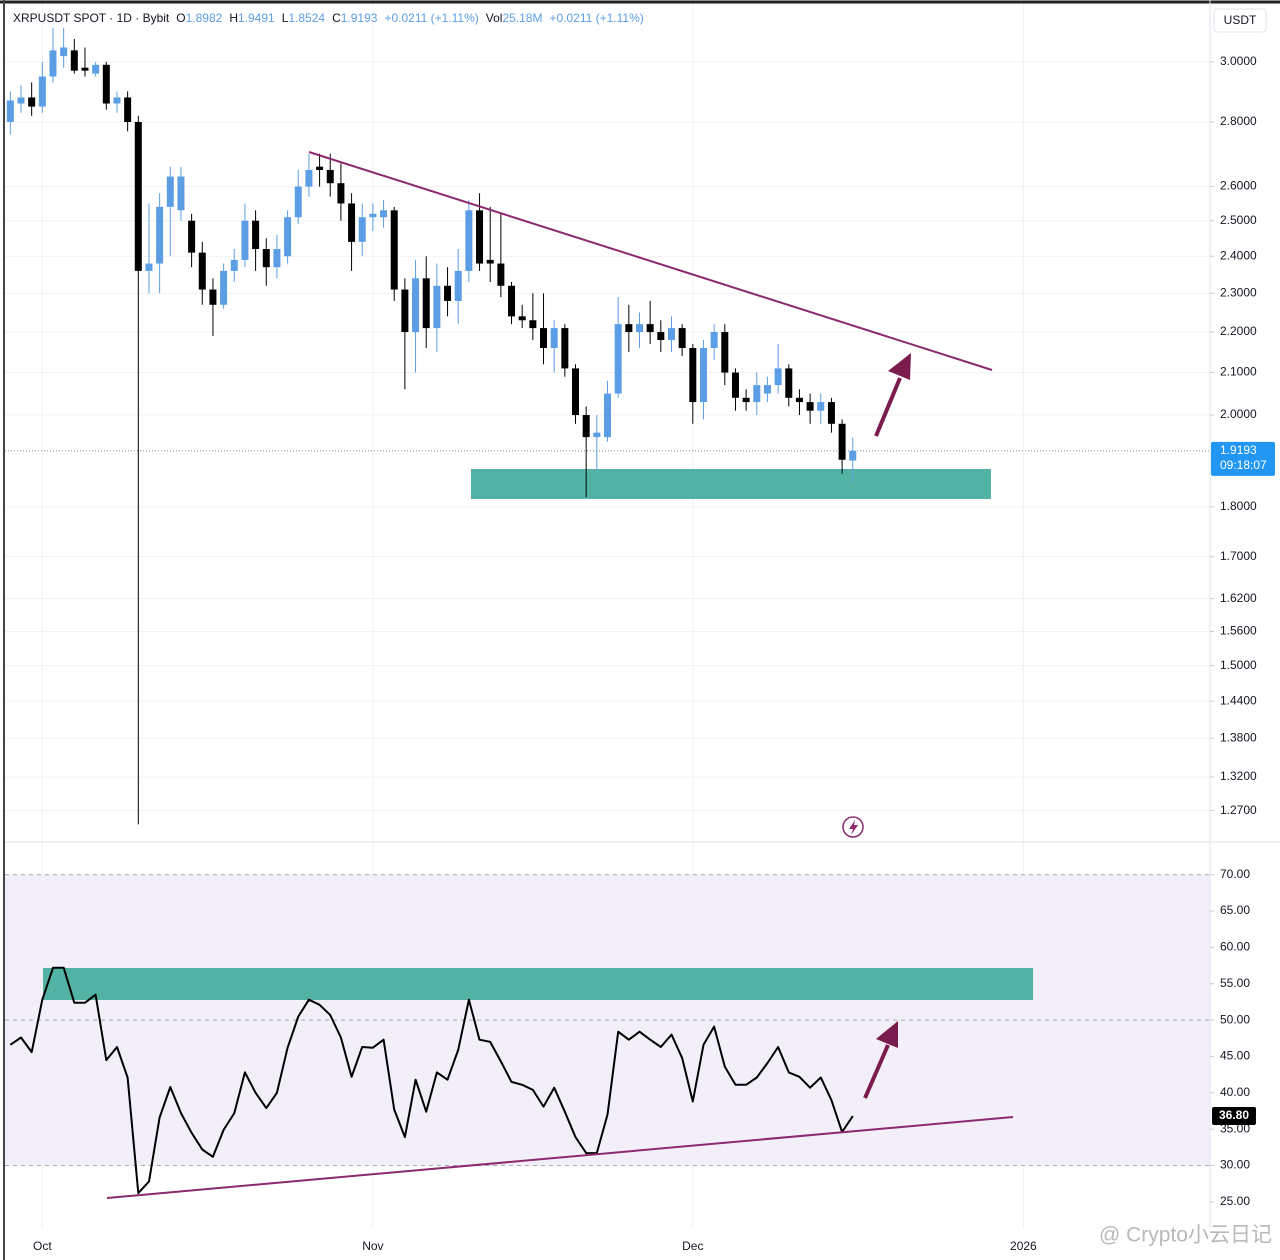 Image resolution: width=1280 pixels, height=1260 pixels. What do you see at coordinates (431, 1080) in the screenshot?
I see `rsi-line` at bounding box center [431, 1080].